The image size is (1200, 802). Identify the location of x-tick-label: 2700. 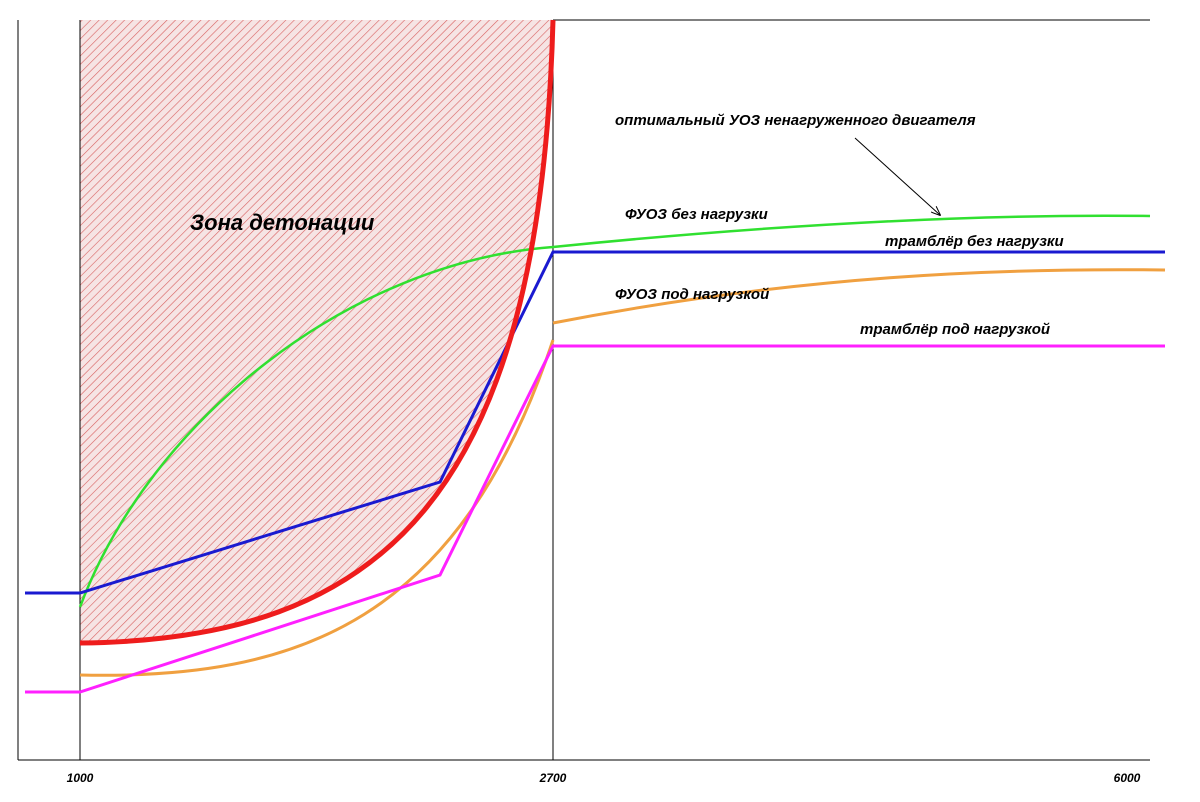
(553, 778).